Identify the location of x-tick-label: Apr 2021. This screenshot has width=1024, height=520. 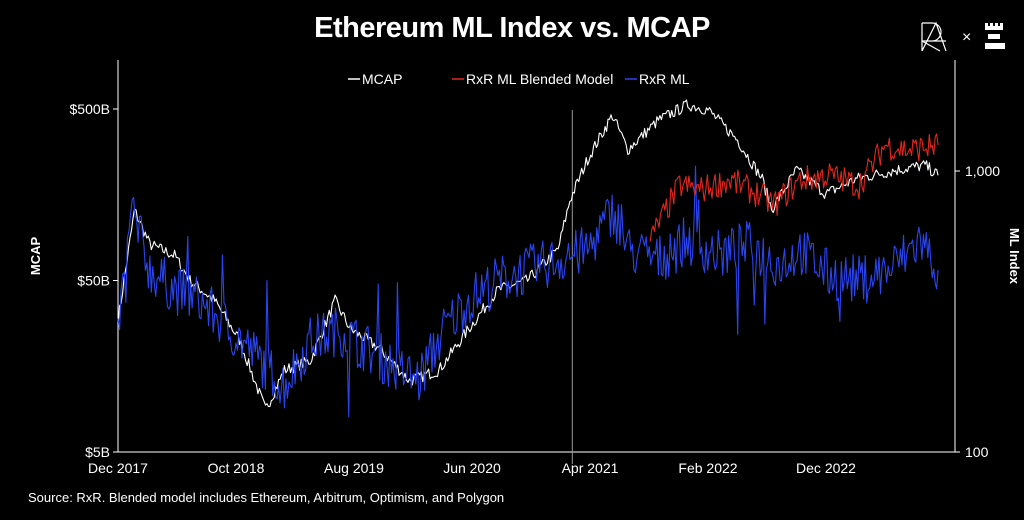
(590, 468).